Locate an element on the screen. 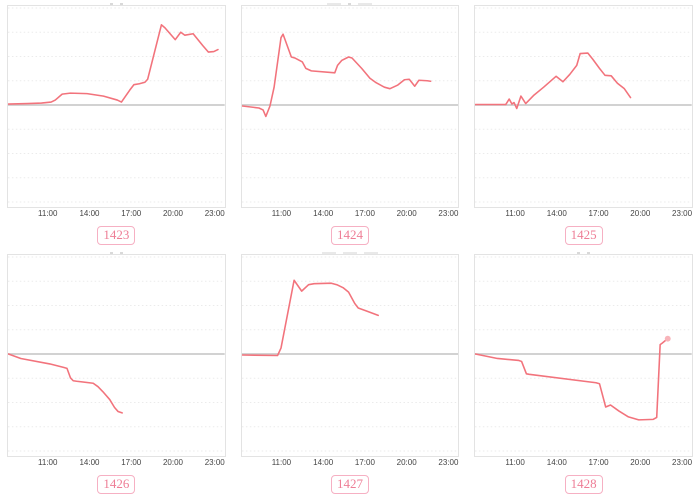 The image size is (700, 498). chart-id-badge: 1424 is located at coordinates (349, 235).